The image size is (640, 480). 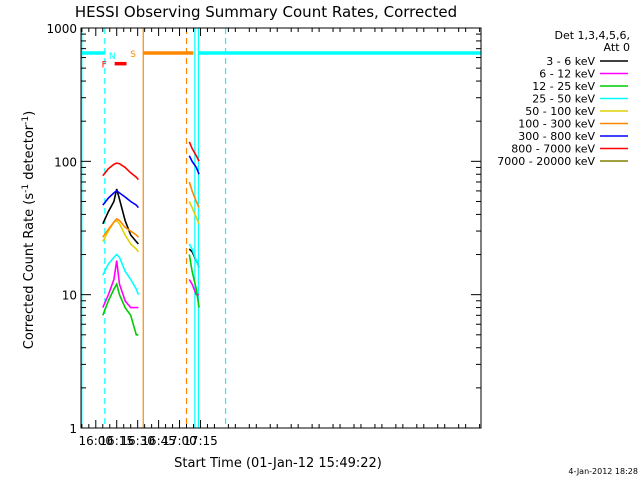 I want to click on legend-label: 3 - 6 keV, so click(x=570, y=61).